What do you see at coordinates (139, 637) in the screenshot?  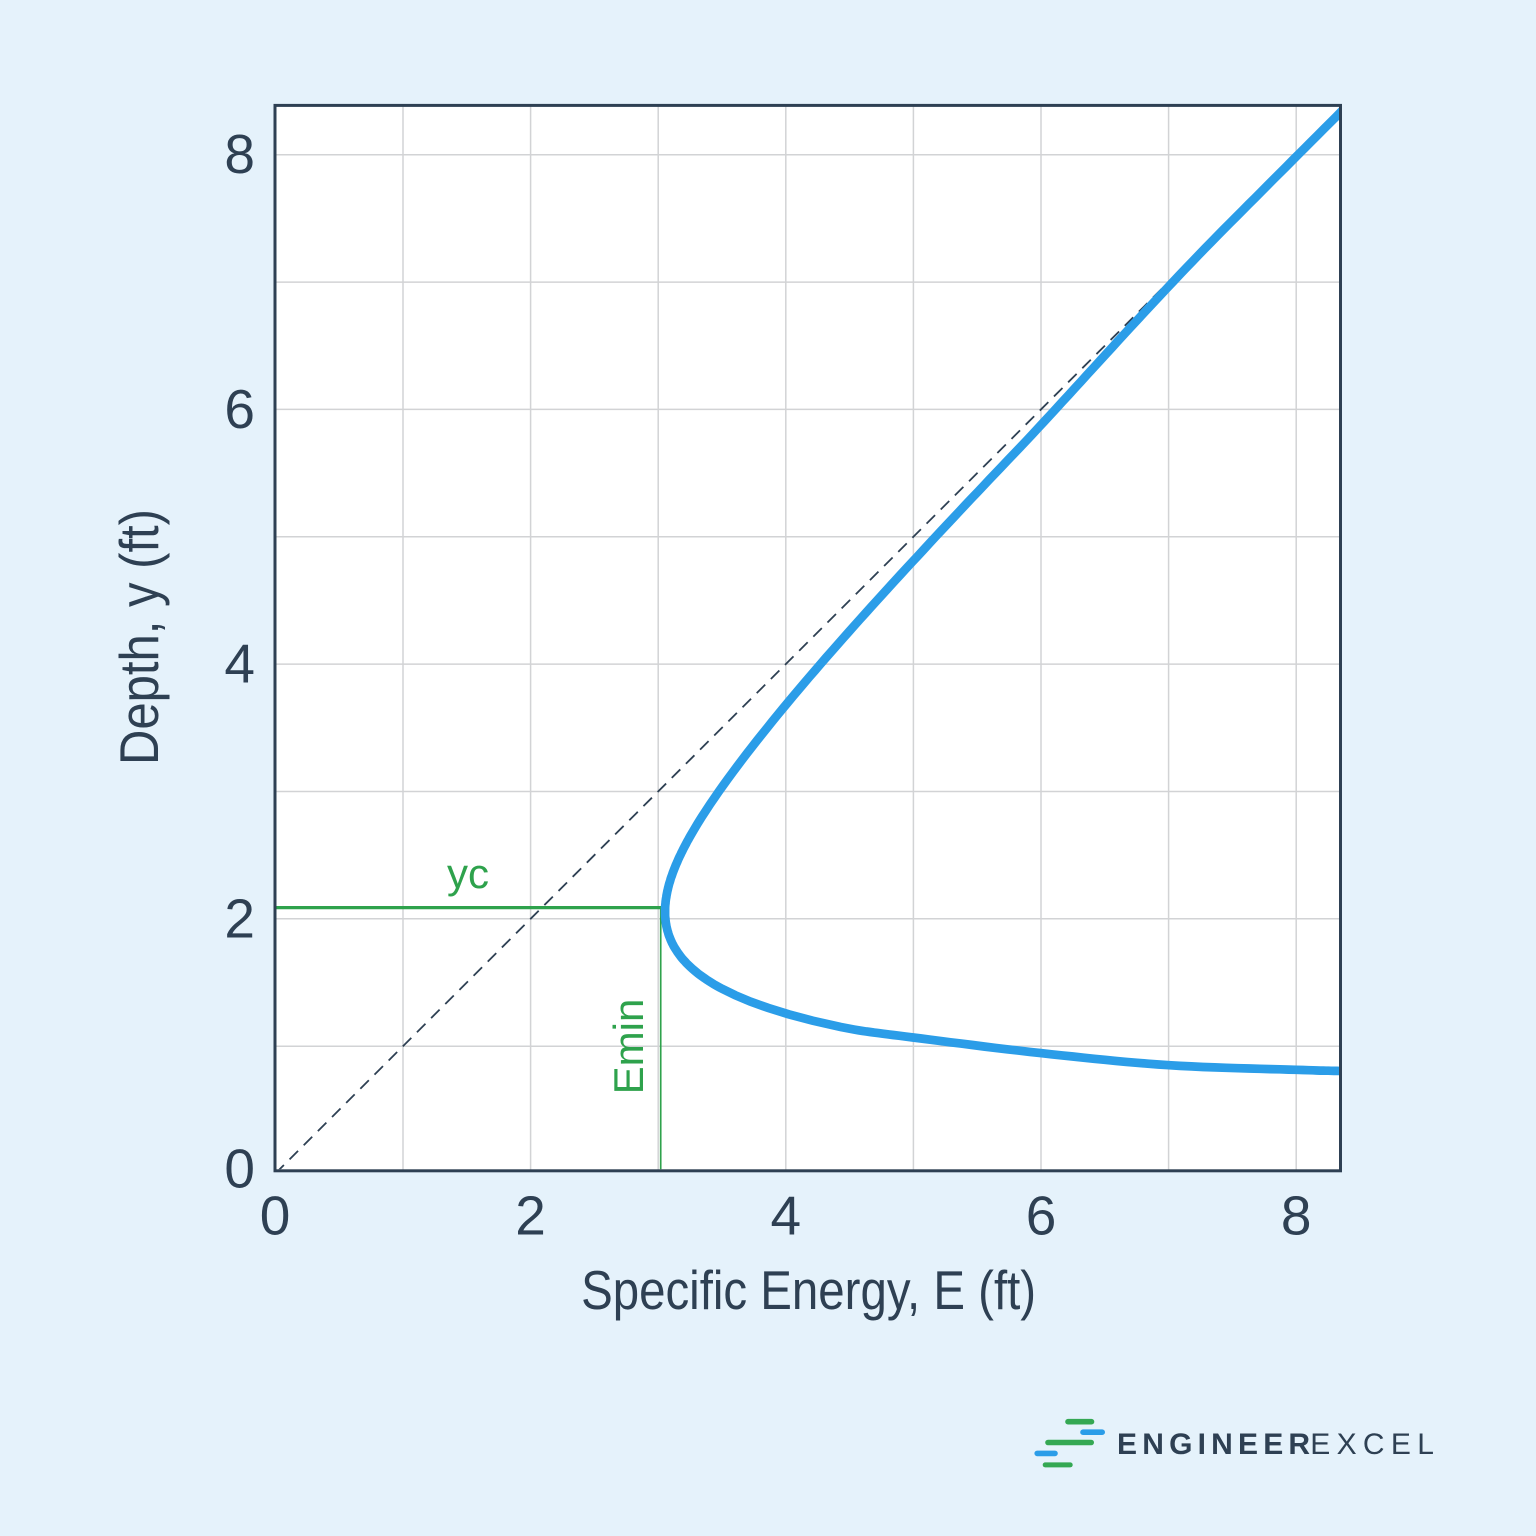 I see `svg-text: Depth, y (ft)` at bounding box center [139, 637].